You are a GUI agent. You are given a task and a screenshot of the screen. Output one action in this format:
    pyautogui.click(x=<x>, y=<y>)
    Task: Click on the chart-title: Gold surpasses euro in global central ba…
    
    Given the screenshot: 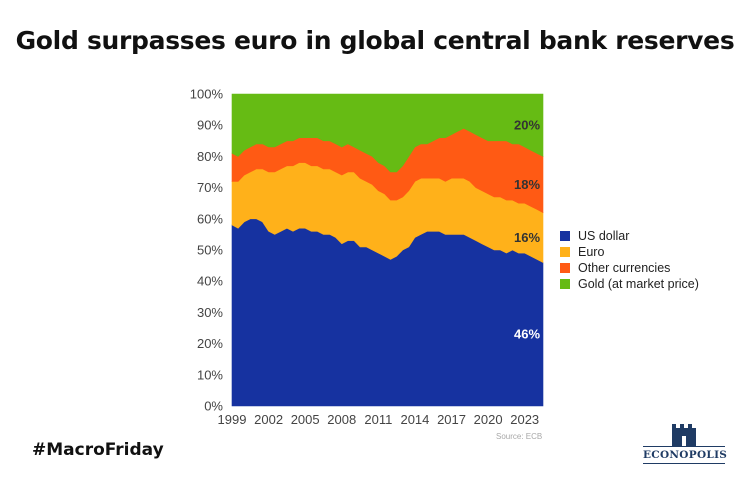 What is the action you would take?
    pyautogui.click(x=375, y=40)
    